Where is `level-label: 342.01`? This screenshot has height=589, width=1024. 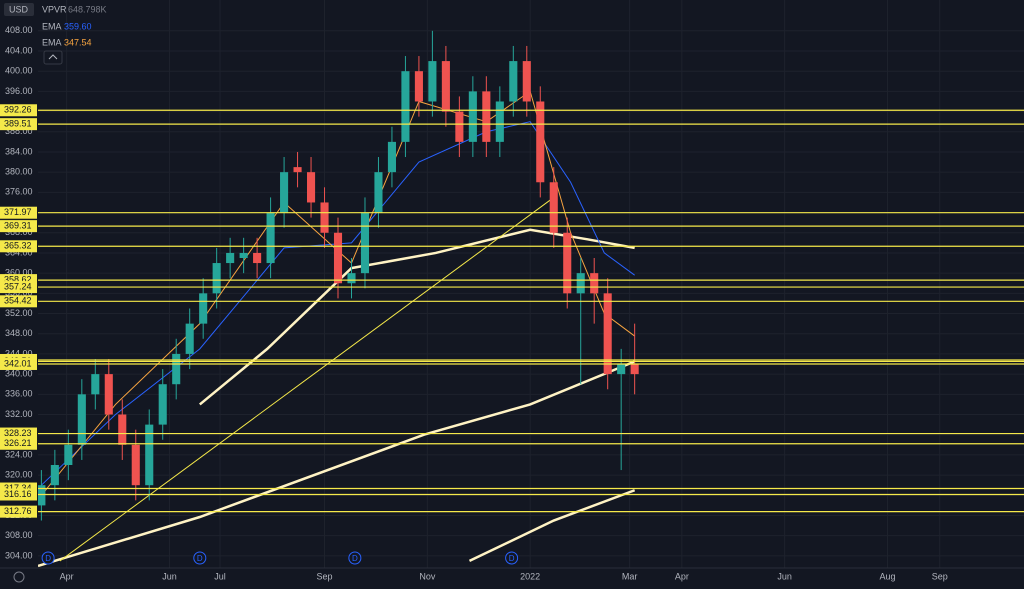 level-label: 342.01 is located at coordinates (18, 363).